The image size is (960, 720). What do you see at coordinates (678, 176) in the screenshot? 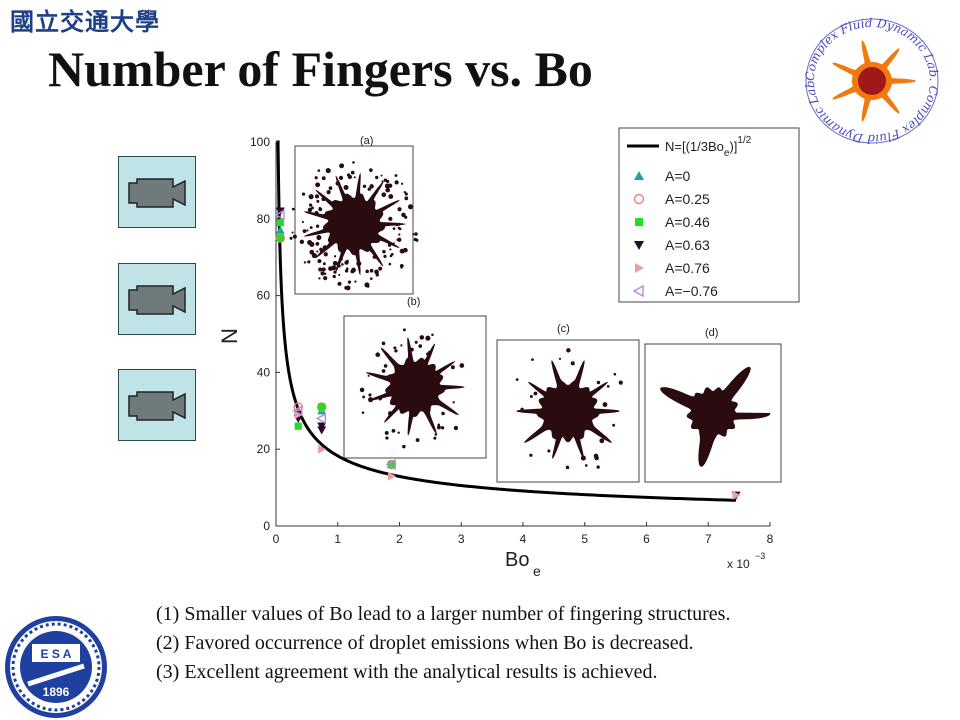
I see `legend-label: A=0` at bounding box center [678, 176].